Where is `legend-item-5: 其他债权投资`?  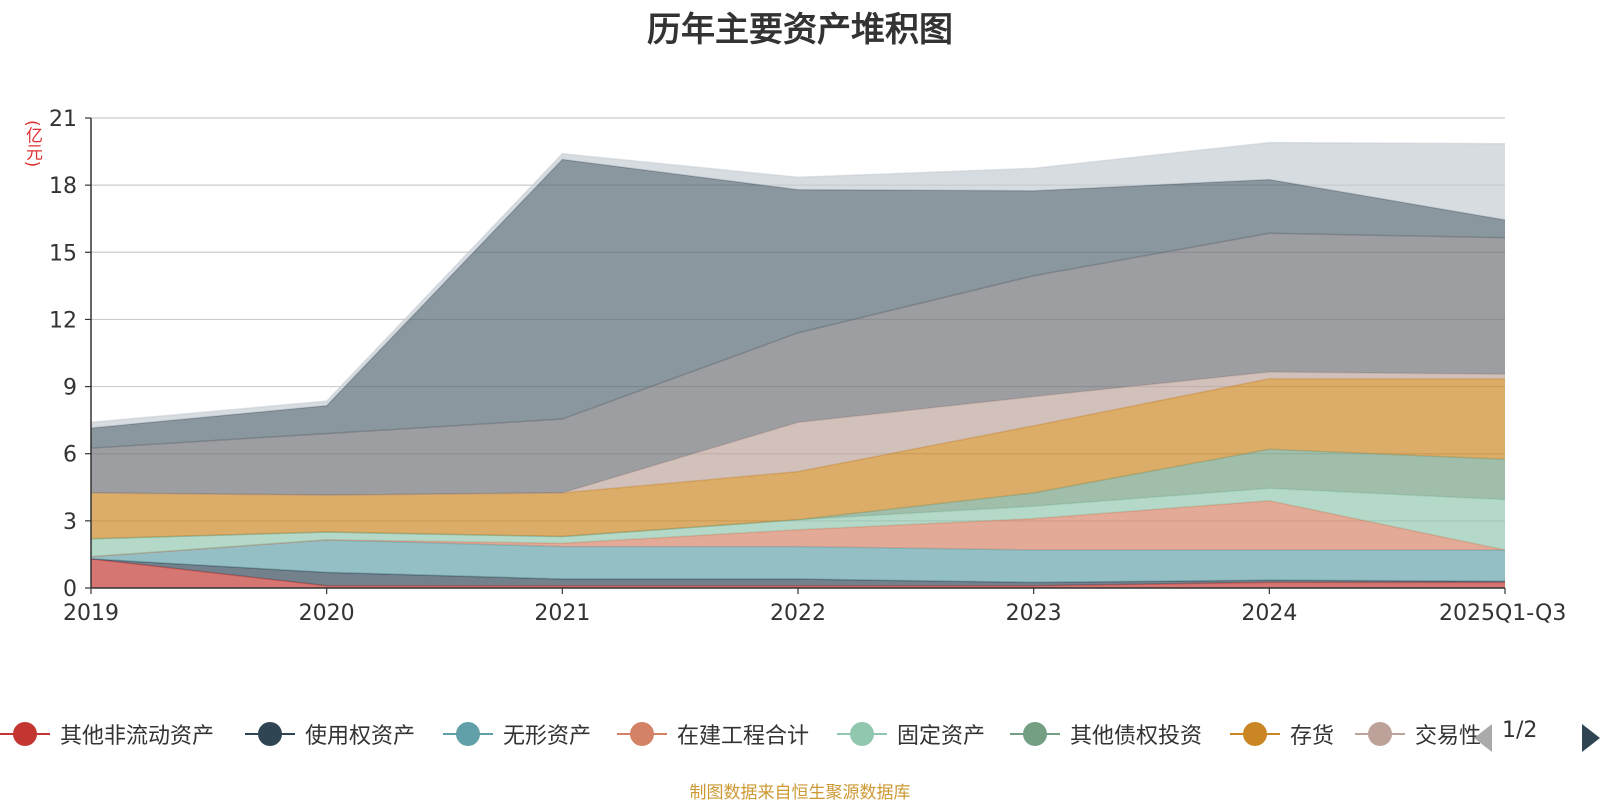 legend-item-5: 其他债权投资 is located at coordinates (1106, 734).